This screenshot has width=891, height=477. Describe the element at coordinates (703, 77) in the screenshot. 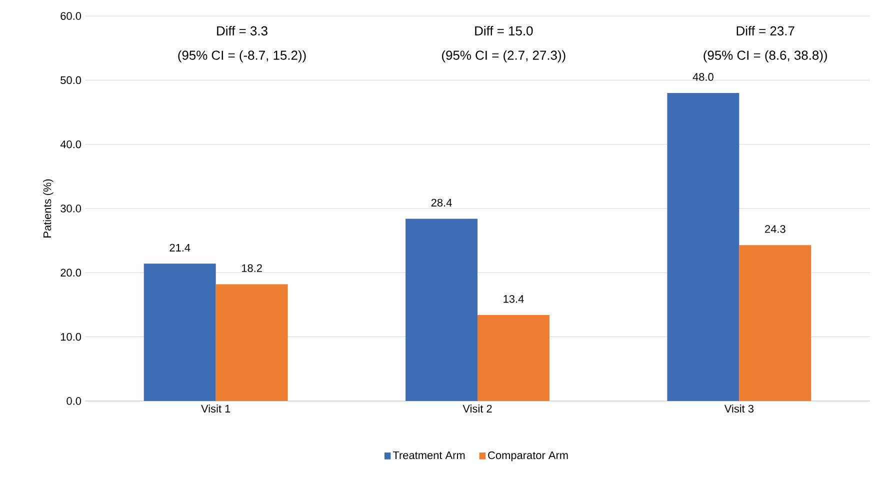

I see `data-label: 48.0` at that location.